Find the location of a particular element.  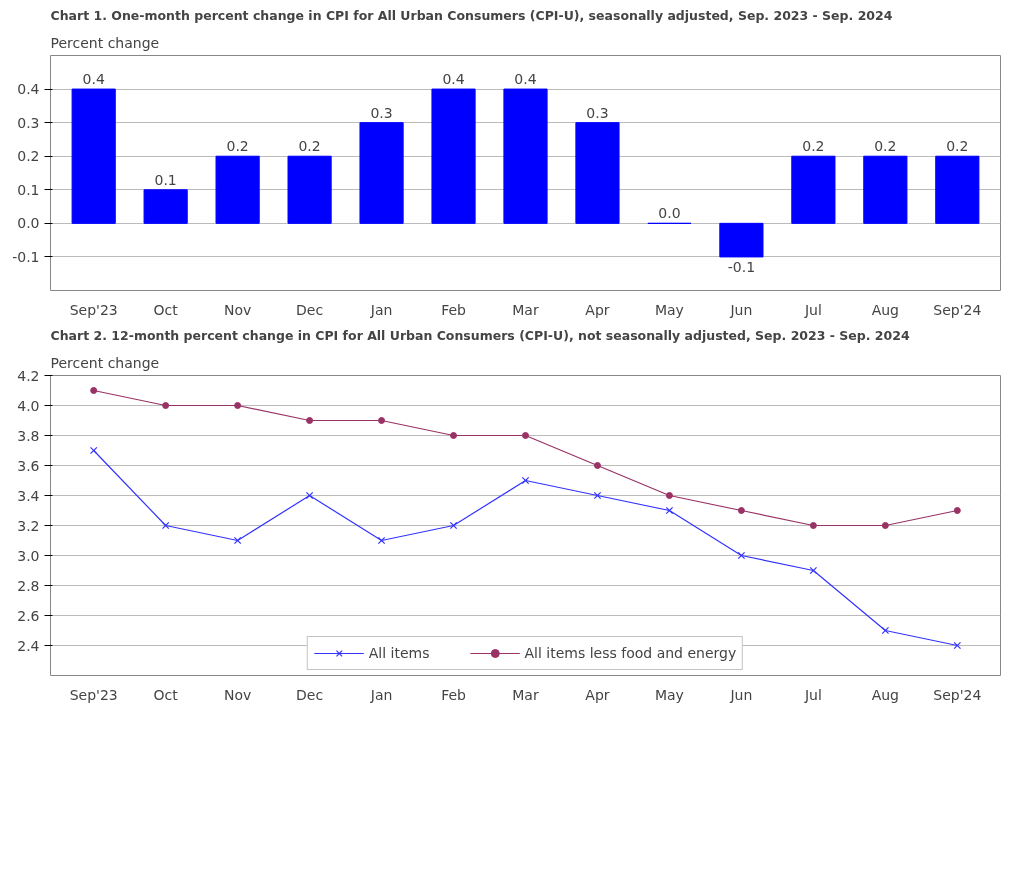

y-tick-label: 3.4 is located at coordinates (28, 495).